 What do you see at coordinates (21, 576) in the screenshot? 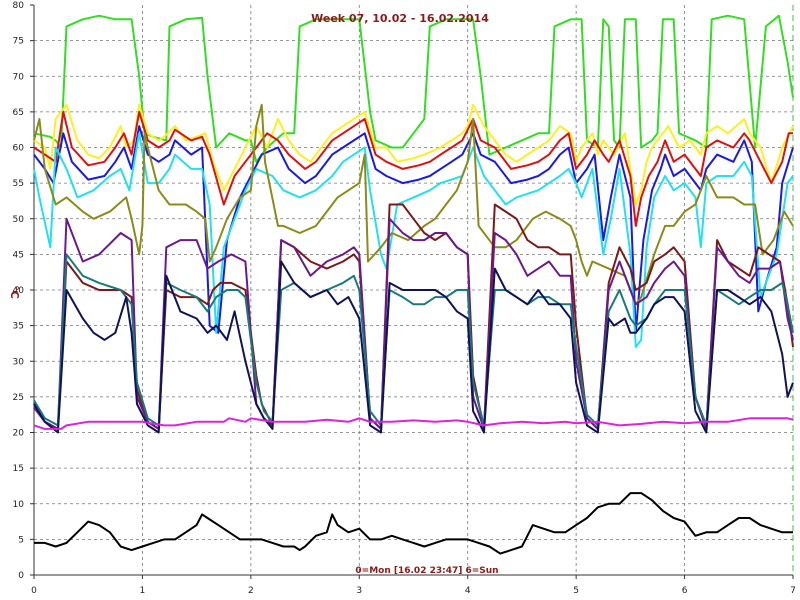
I see `y-tick-label: 0` at bounding box center [21, 576].